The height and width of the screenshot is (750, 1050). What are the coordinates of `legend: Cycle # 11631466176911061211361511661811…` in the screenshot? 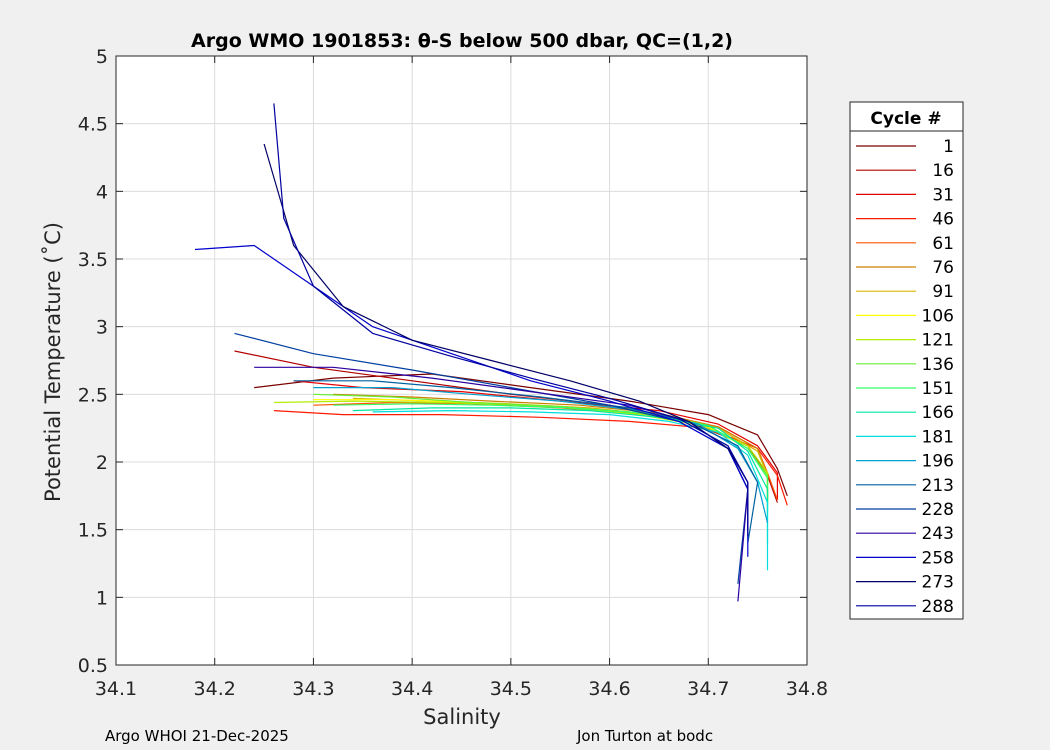 It's located at (906, 360).